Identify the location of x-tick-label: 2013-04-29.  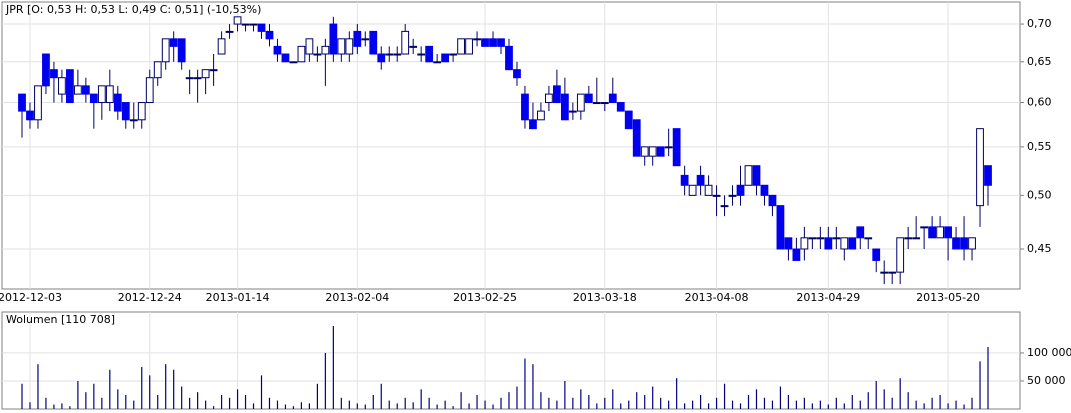
(828, 297).